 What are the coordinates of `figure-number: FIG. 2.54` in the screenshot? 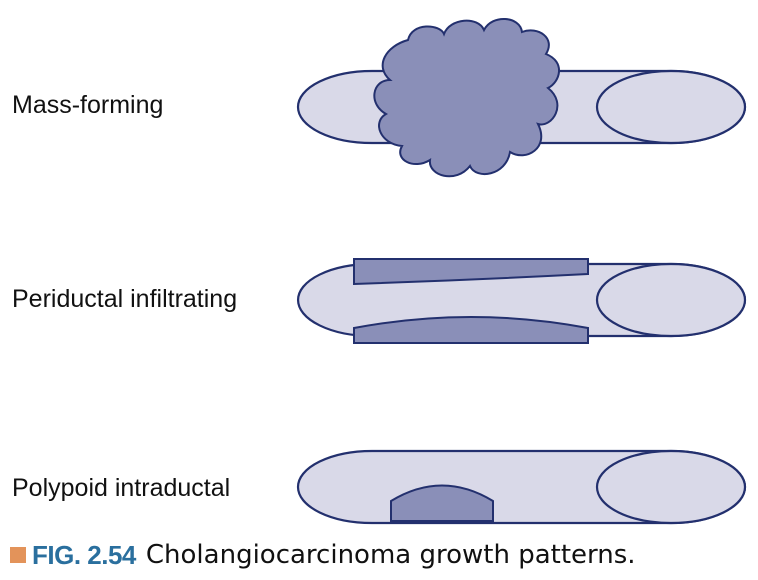 It's located at (84, 554).